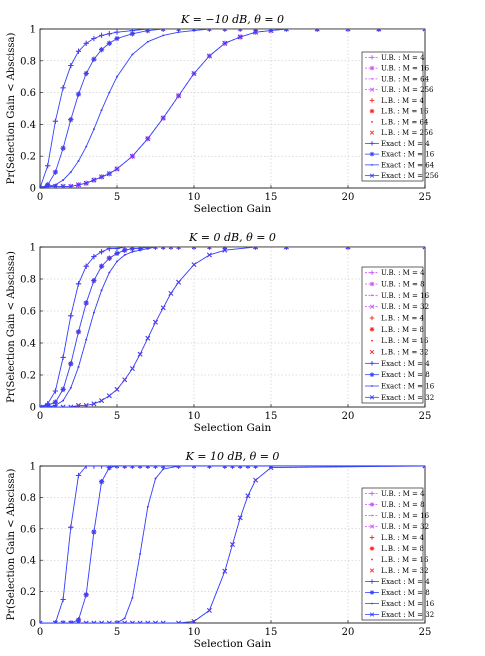  I want to click on legend-label: L.B. : M = 32, so click(404, 571).